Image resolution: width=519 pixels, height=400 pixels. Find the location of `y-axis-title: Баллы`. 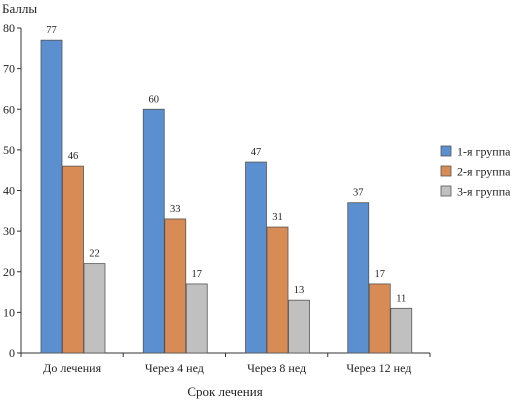

y-axis-title: Баллы is located at coordinates (19, 8).